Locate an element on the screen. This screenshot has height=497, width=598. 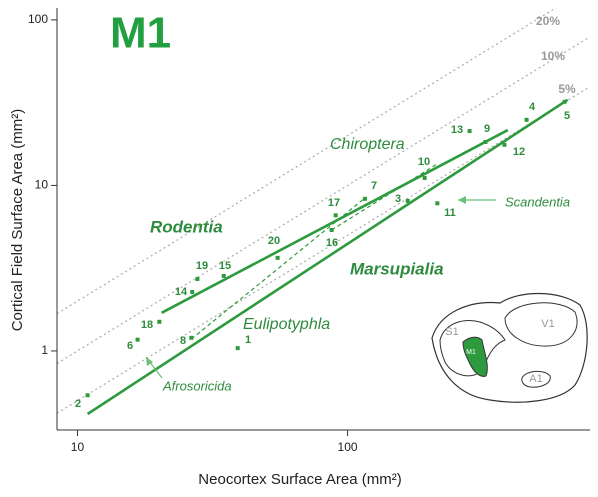
point-label: 16 is located at coordinates (332, 243).